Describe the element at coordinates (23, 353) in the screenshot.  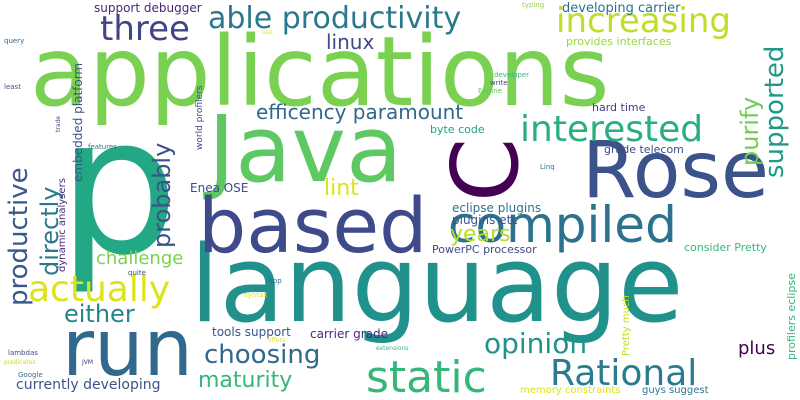
I see `word: lambdas` at that location.